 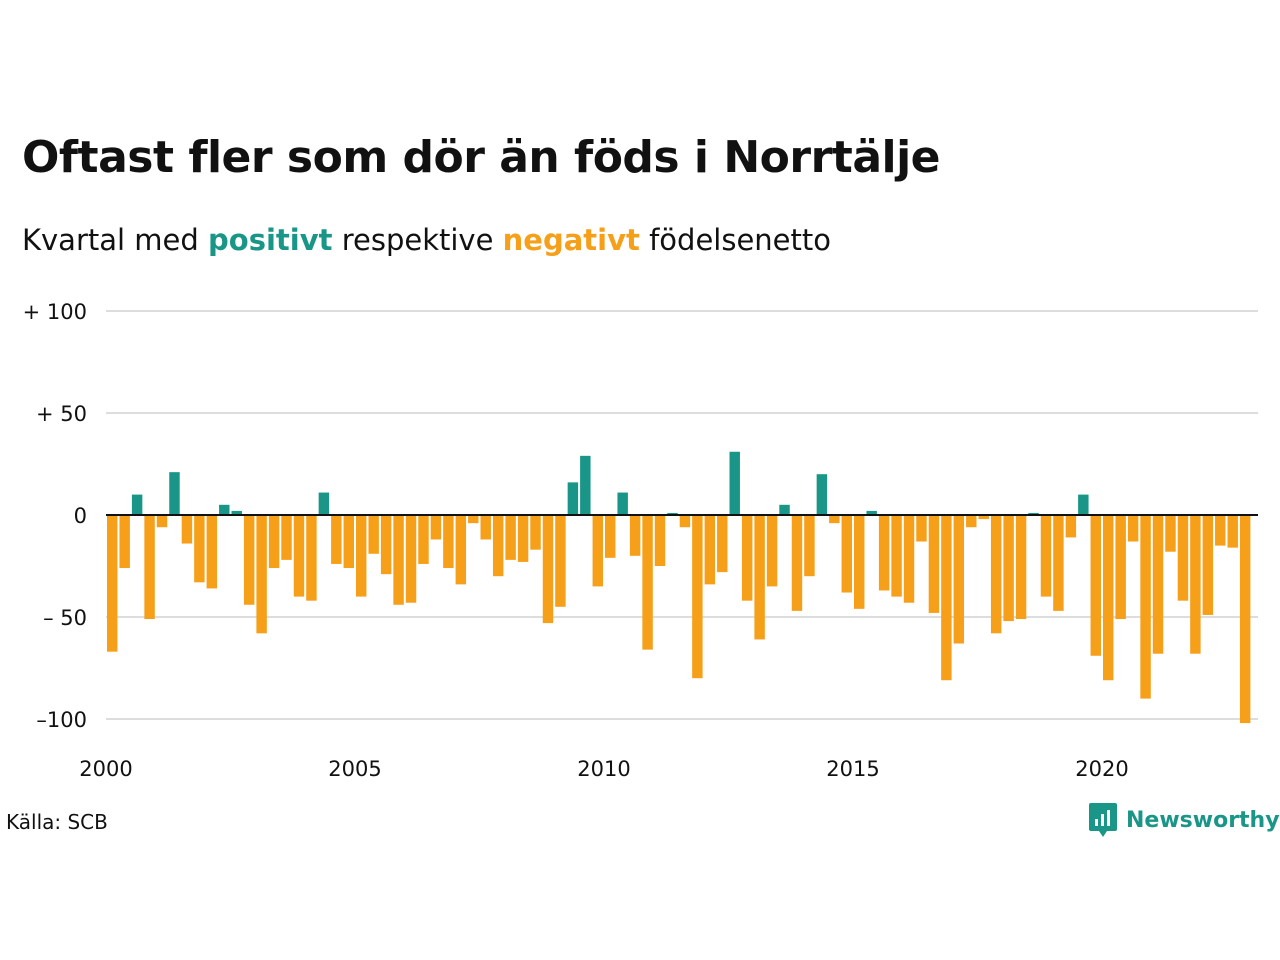 What do you see at coordinates (55, 312) in the screenshot?
I see `y-tick-label: + 100` at bounding box center [55, 312].